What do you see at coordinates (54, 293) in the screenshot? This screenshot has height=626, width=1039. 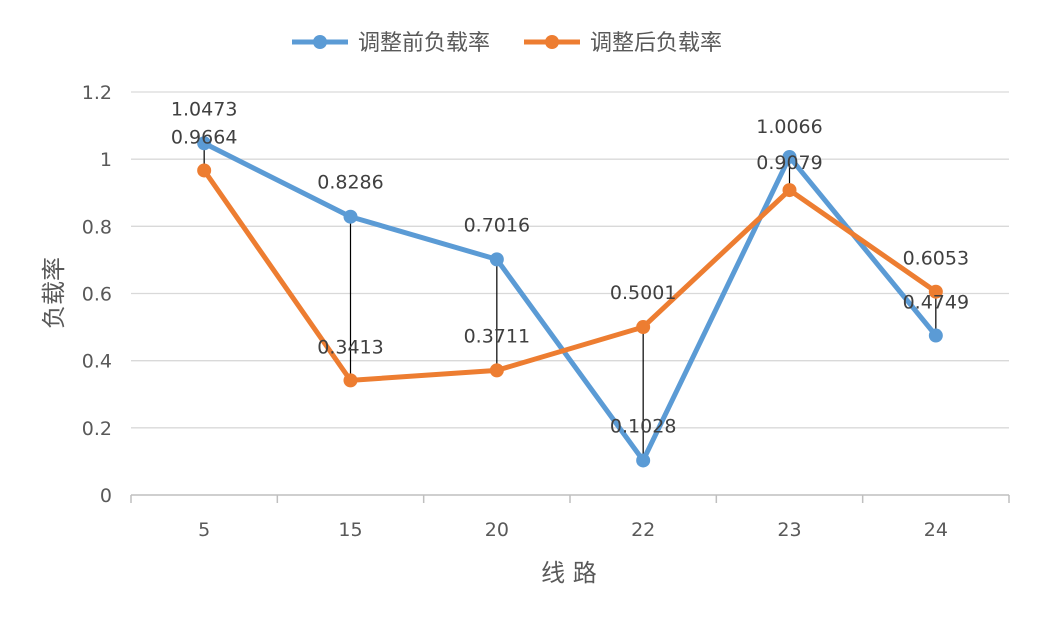 I see `y-axis-title: 负载率` at bounding box center [54, 293].